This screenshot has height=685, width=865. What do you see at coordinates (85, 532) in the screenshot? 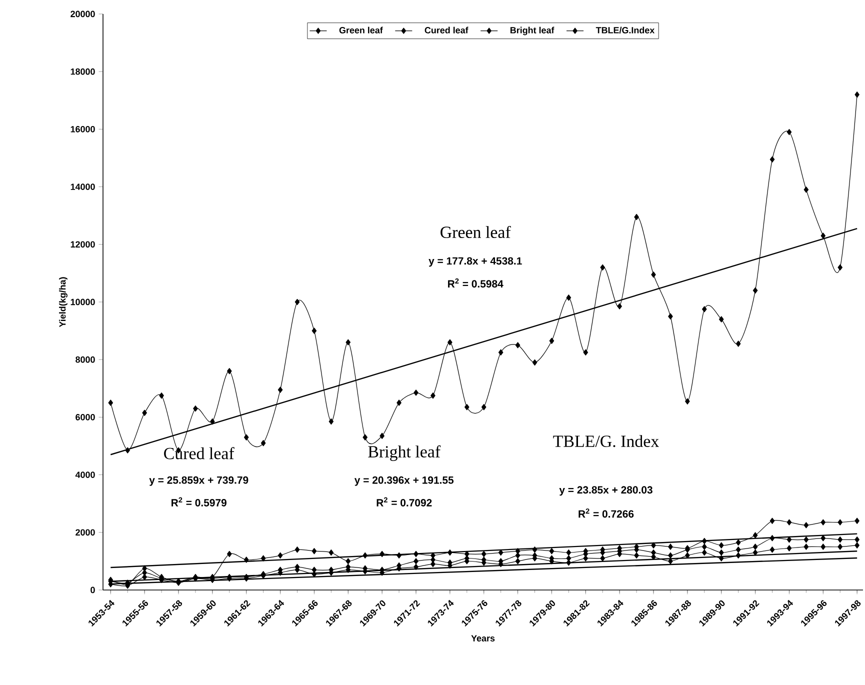
I see `y-tick-label: 2000` at bounding box center [85, 532].